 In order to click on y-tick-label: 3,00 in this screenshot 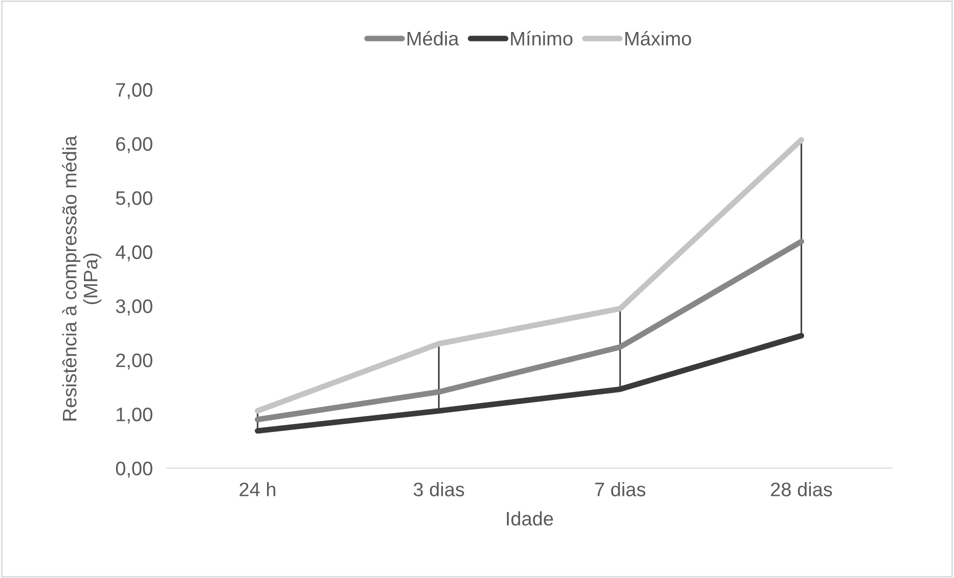, I will do `click(134, 307)`.